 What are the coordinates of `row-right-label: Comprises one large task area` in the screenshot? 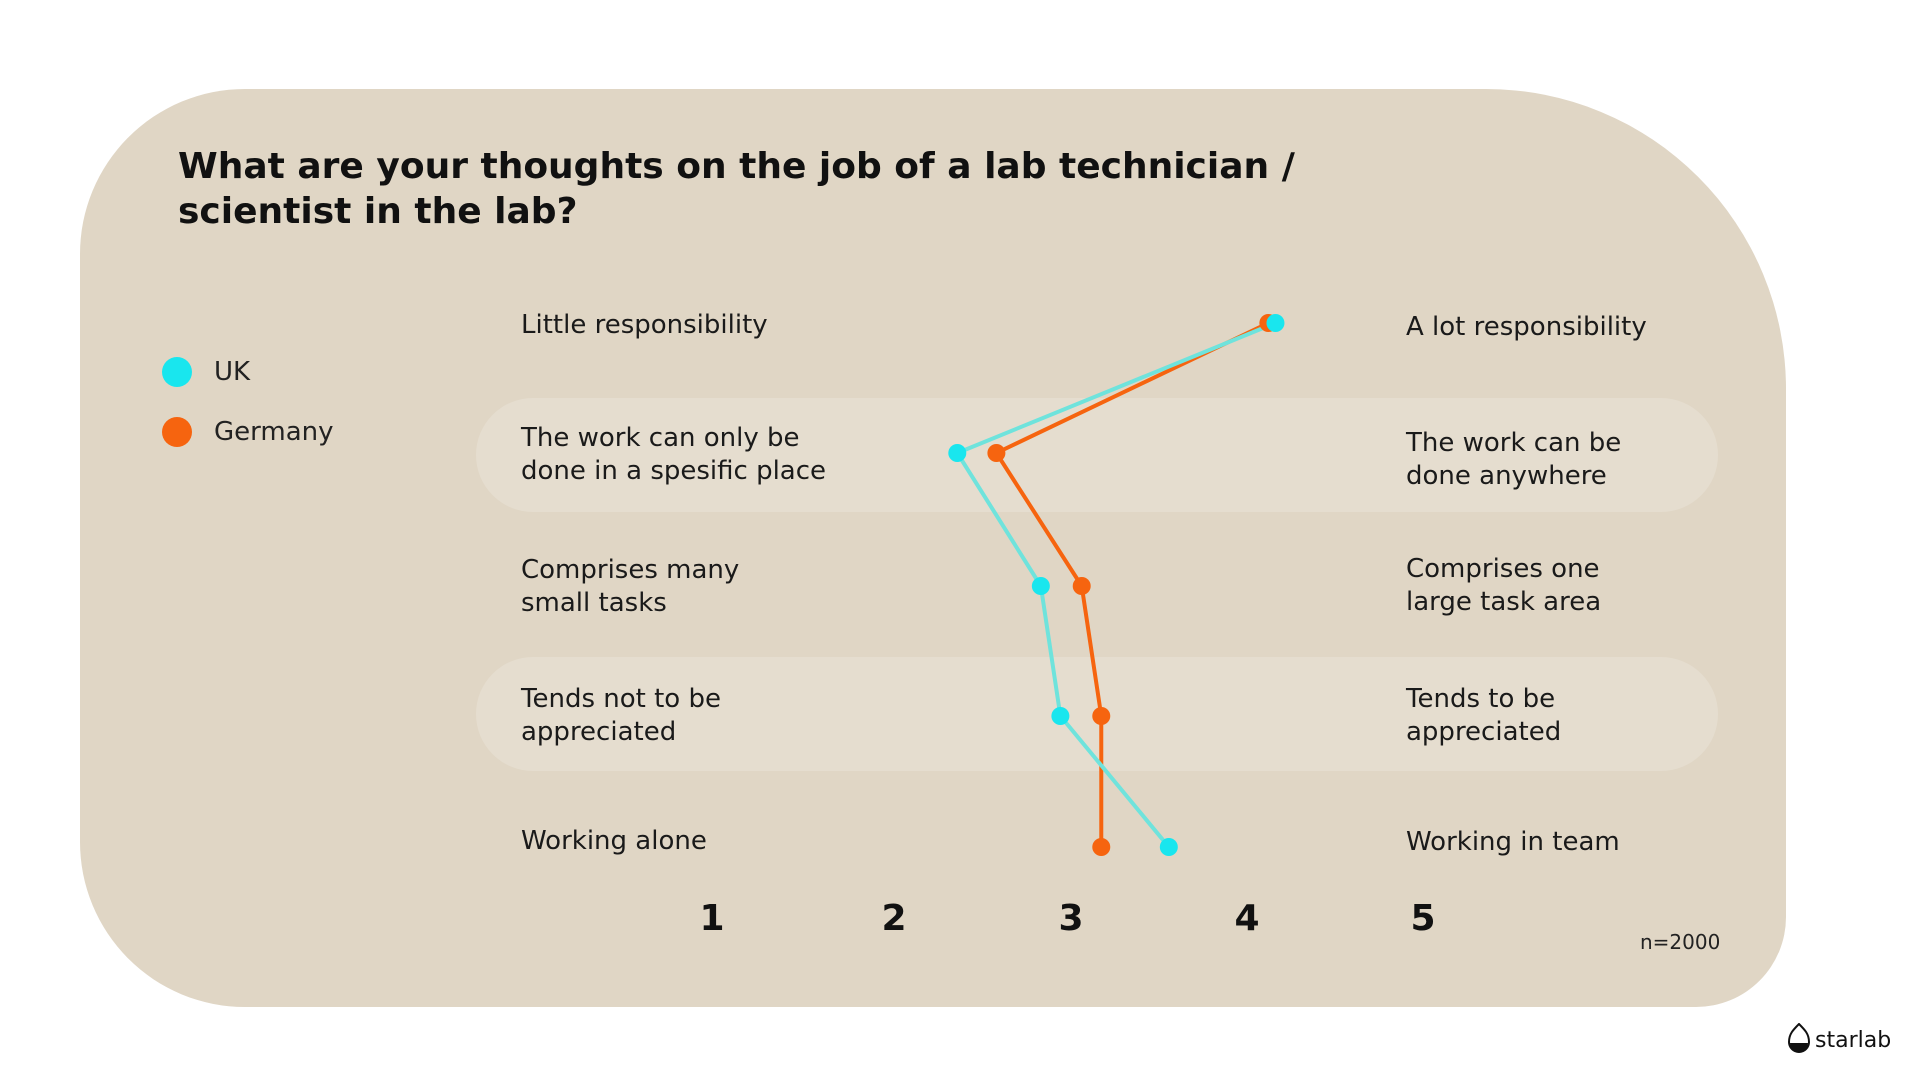 It's located at (1504, 585).